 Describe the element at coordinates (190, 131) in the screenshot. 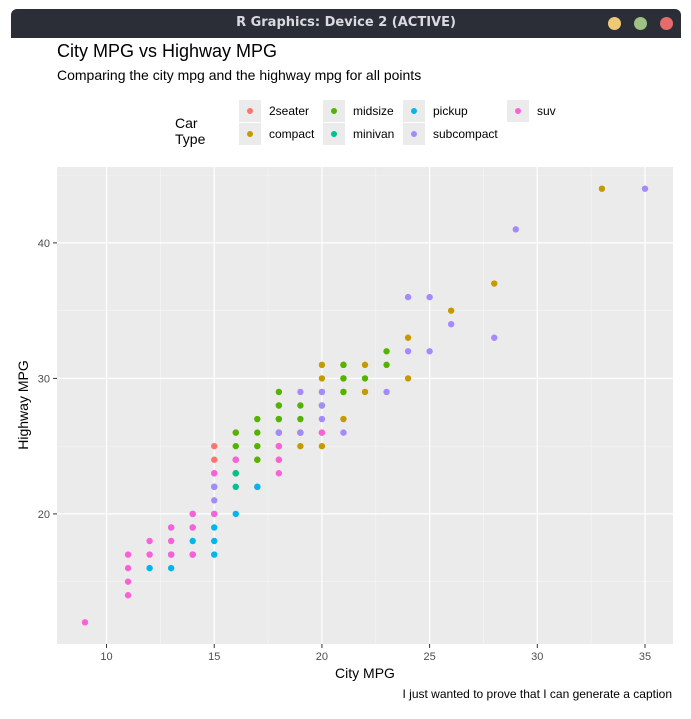

I see `legend-title: Car Type` at that location.